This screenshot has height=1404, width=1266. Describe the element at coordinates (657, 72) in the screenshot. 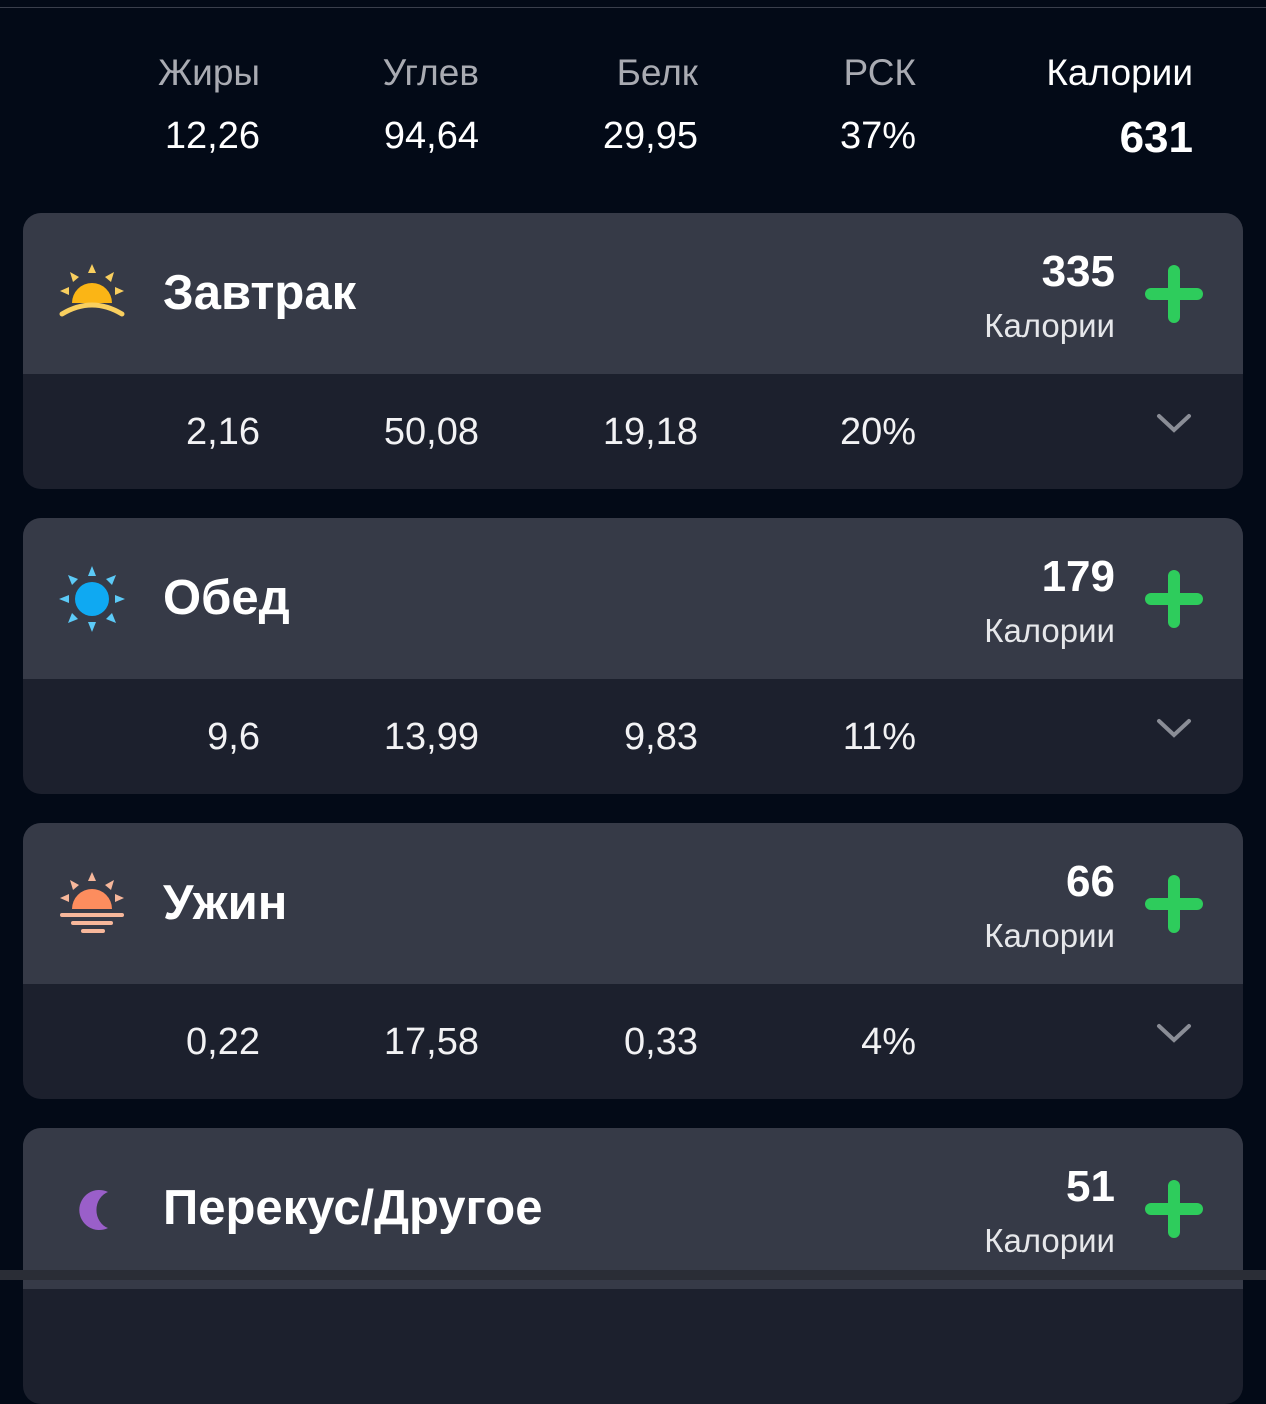

I see `summary-protein-label: Белк` at that location.